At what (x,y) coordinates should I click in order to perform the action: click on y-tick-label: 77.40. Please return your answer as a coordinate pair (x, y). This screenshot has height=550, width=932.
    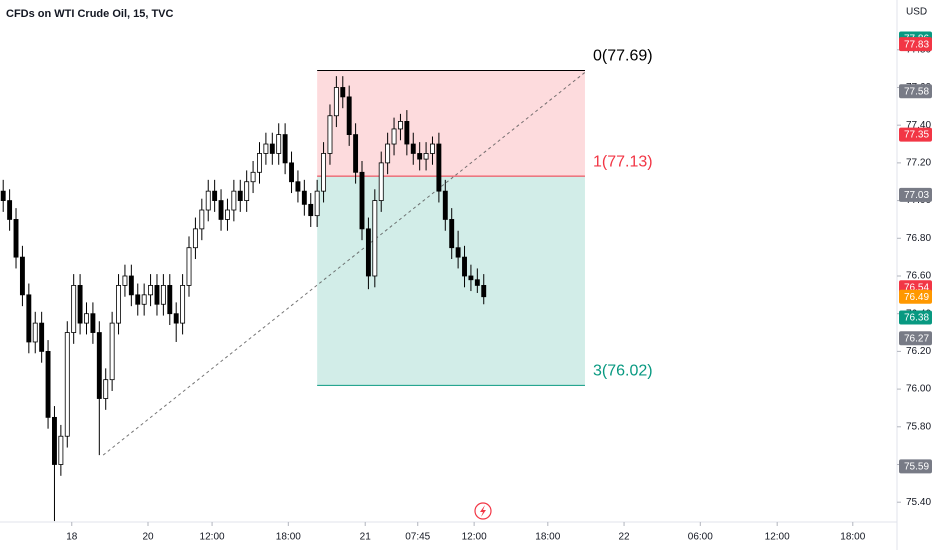
    Looking at the image, I should click on (918, 125).